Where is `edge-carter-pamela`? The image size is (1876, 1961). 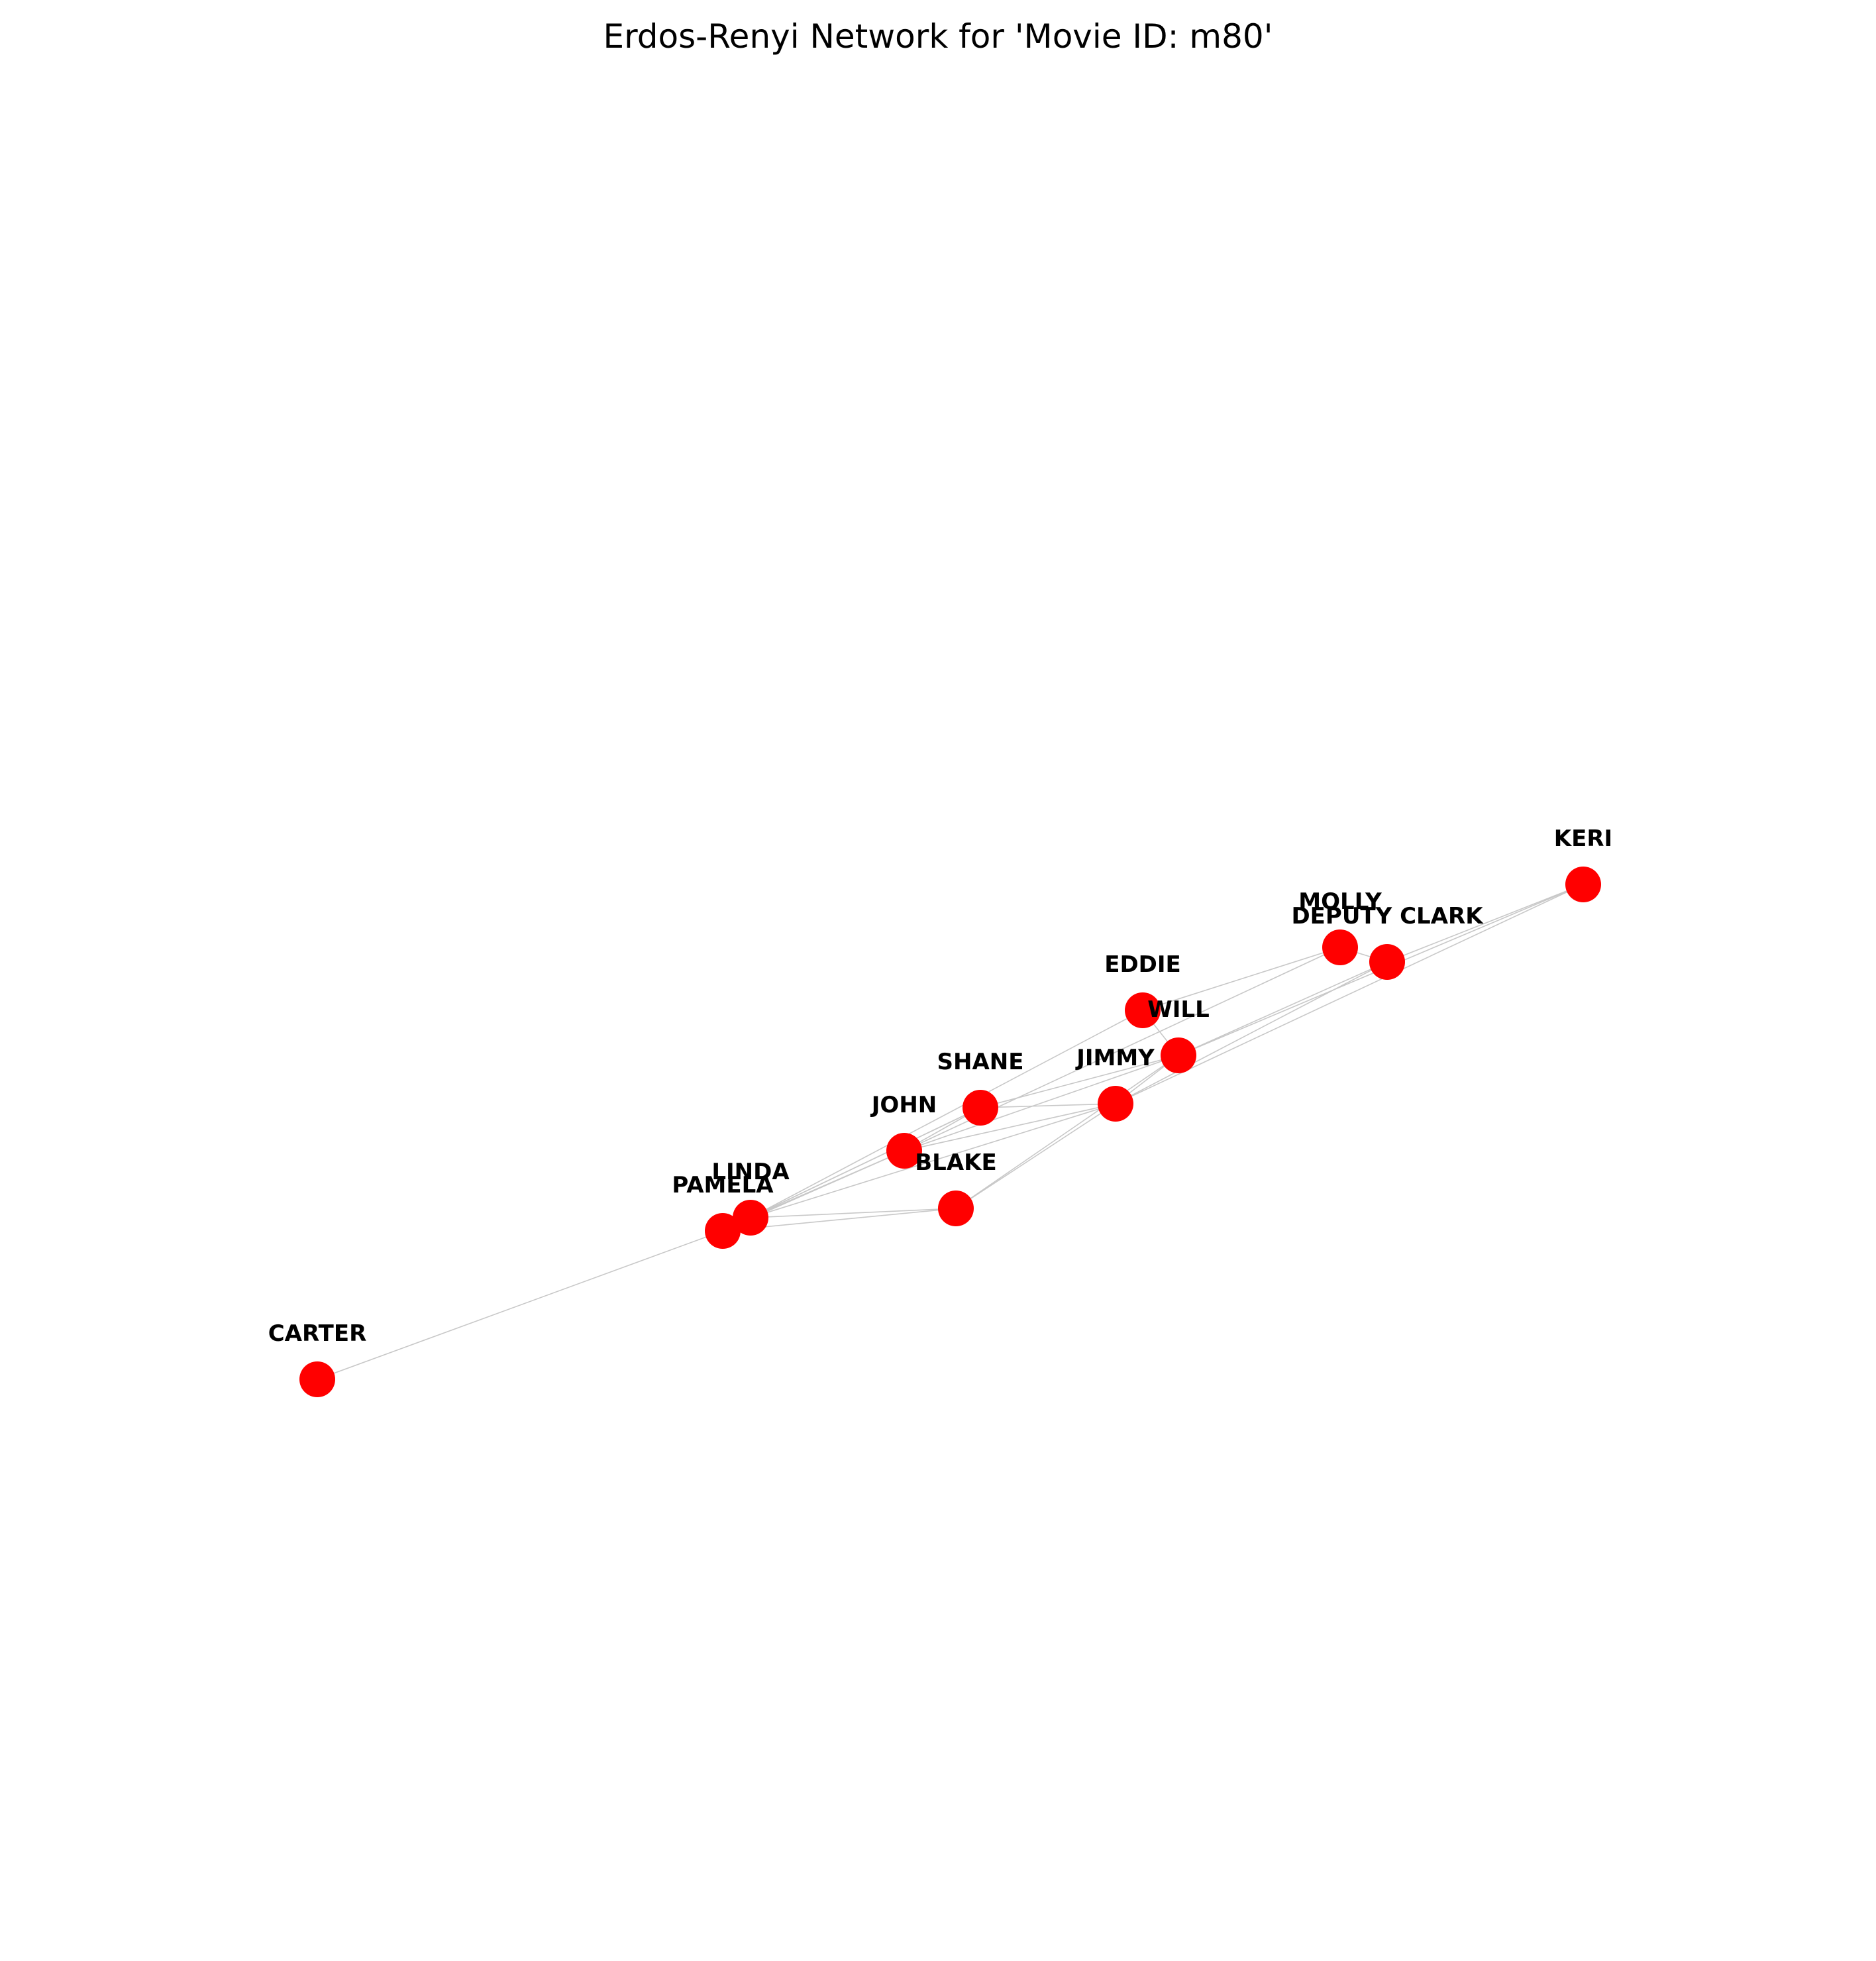 edge-carter-pamela is located at coordinates (520, 1305).